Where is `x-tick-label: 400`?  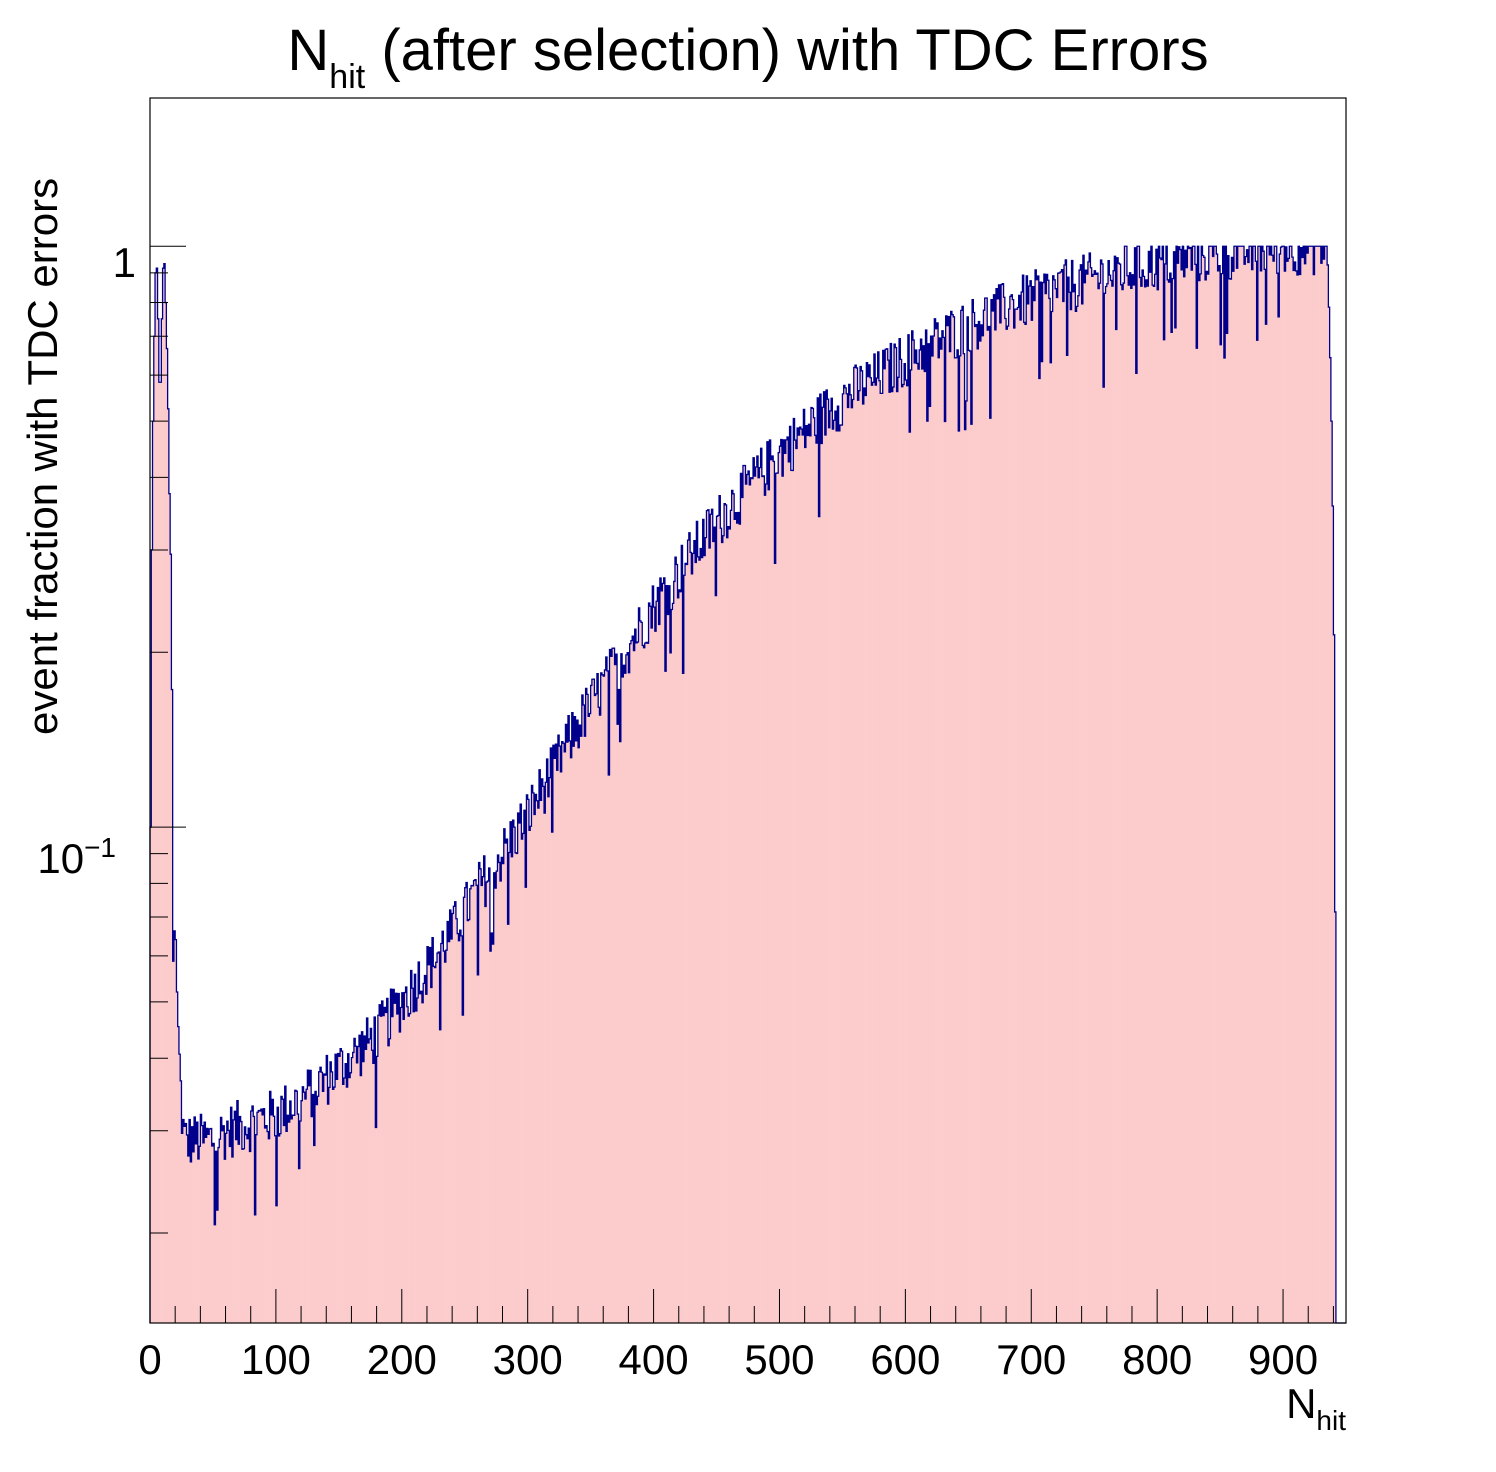
x-tick-label: 400 is located at coordinates (654, 1359).